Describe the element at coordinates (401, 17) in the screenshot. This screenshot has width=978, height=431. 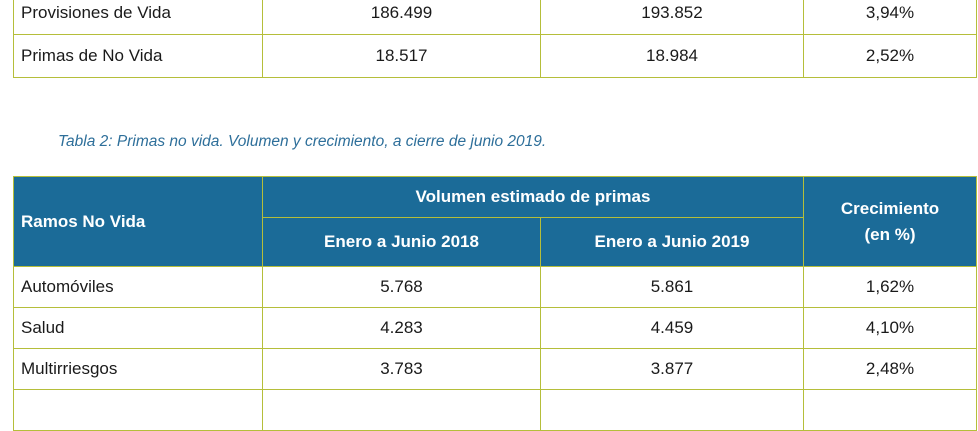
I see `value-2018: 186.499` at that location.